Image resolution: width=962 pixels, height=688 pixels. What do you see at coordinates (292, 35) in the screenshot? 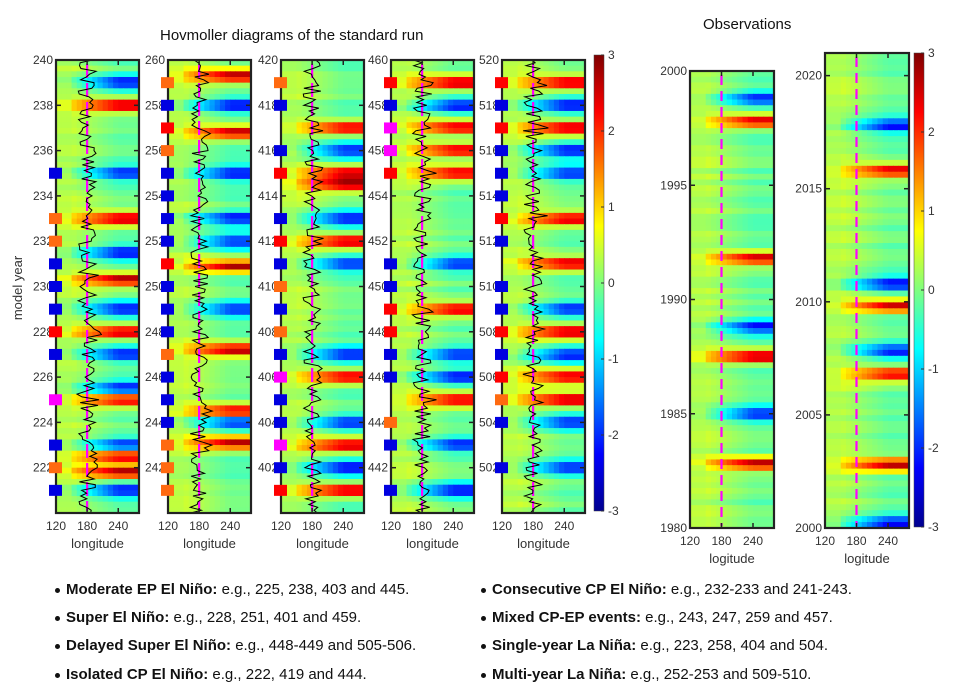
I see `chart-title: Hovmoller diagrams of the standard run` at bounding box center [292, 35].